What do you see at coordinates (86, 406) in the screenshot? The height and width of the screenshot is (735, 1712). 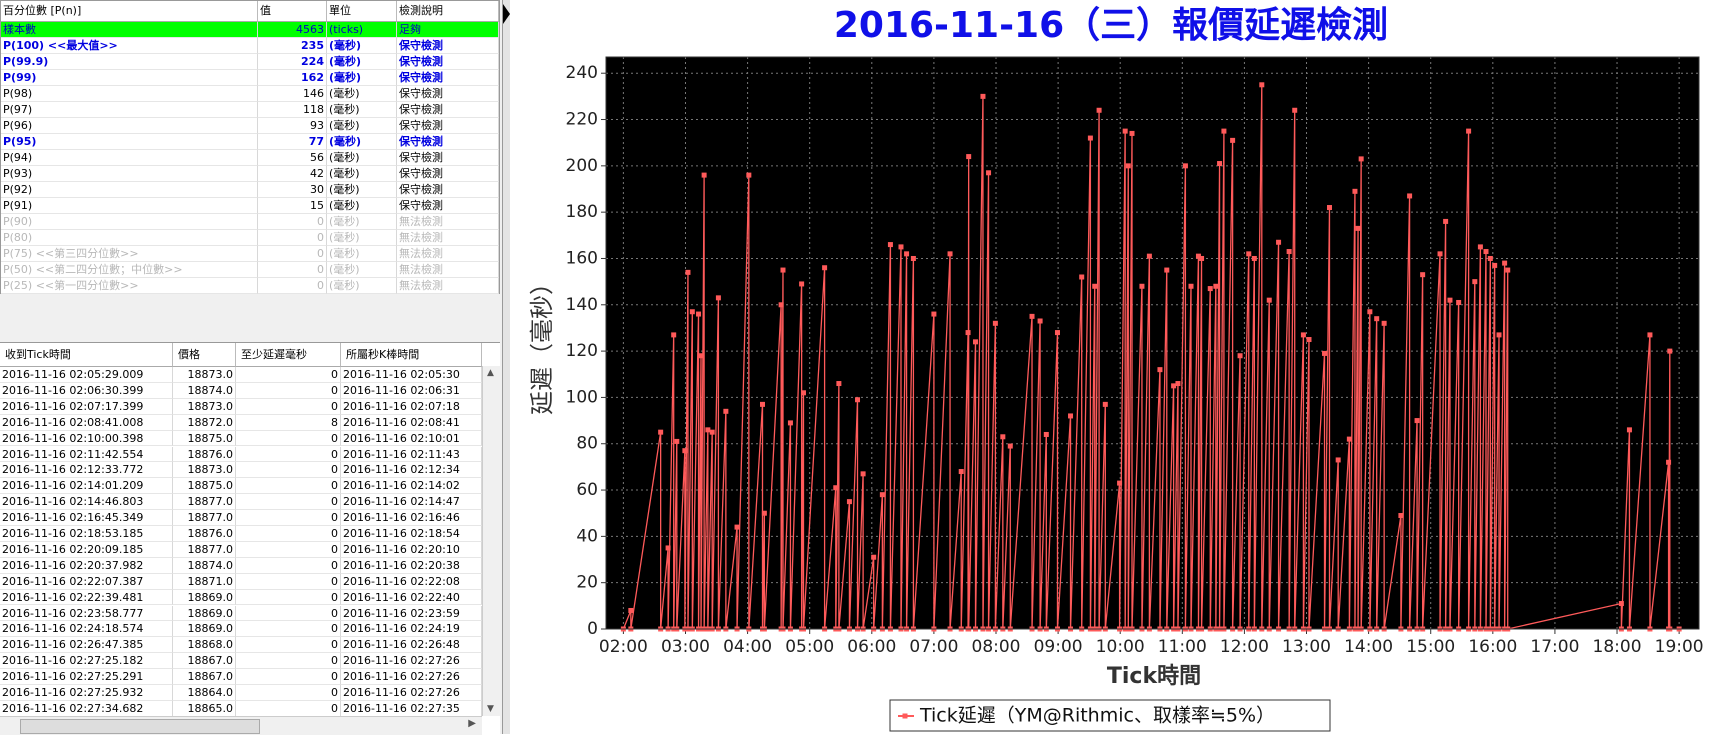 I see `table-cell: 2016-11-16 02:07:17.399` at bounding box center [86, 406].